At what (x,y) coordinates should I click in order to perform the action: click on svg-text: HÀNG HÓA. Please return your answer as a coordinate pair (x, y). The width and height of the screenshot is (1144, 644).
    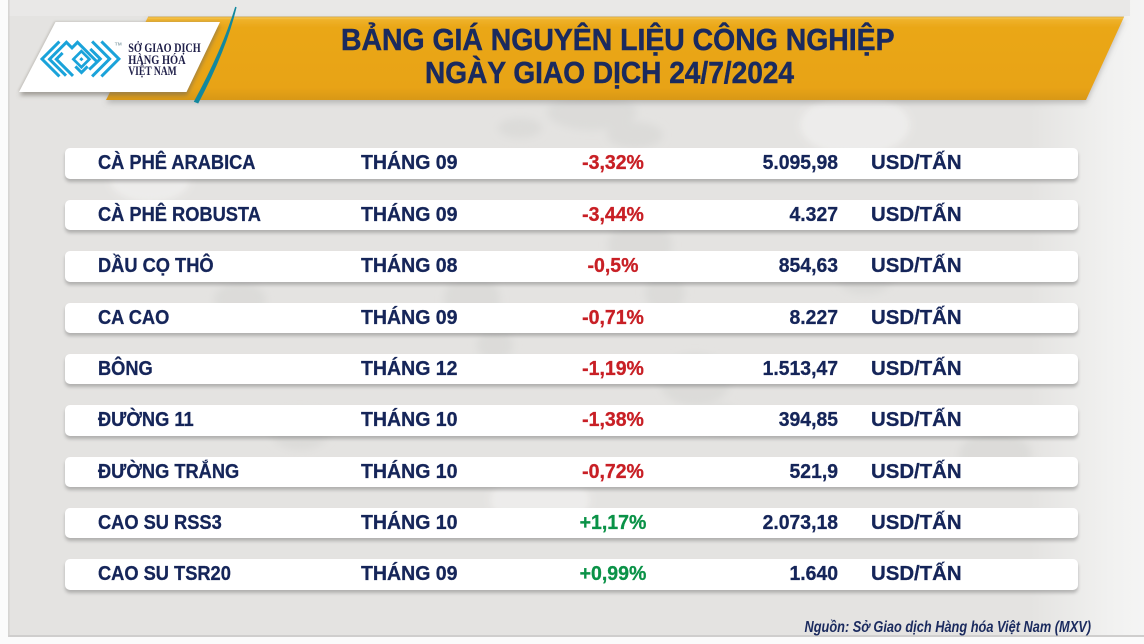
    Looking at the image, I should click on (157, 59).